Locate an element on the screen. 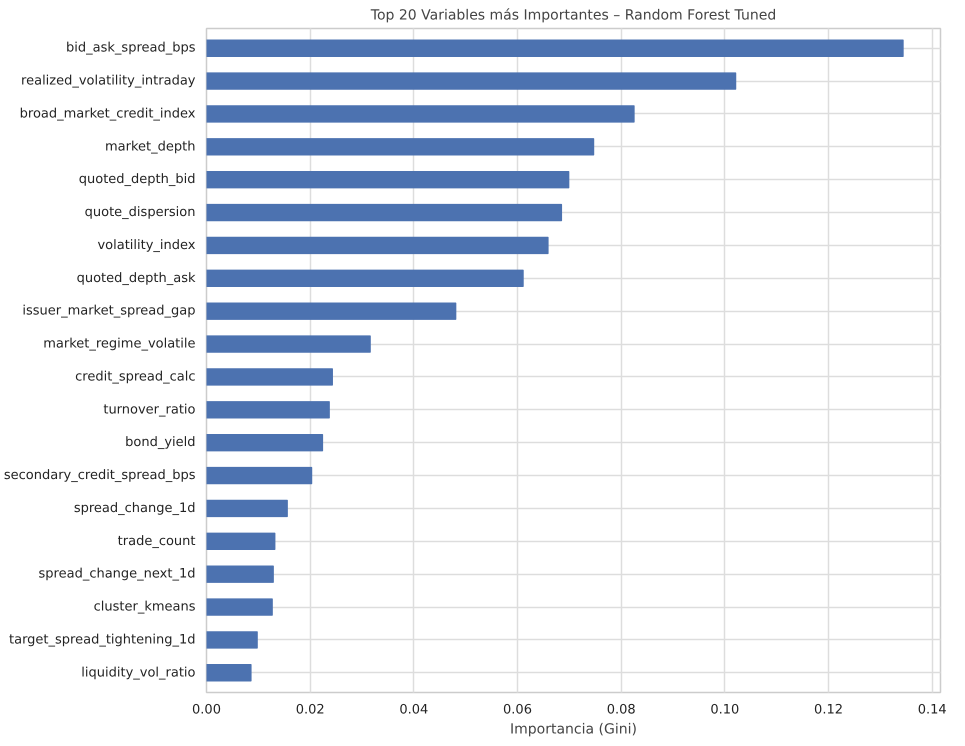  y-tick-label: bond_yield is located at coordinates (160, 442).